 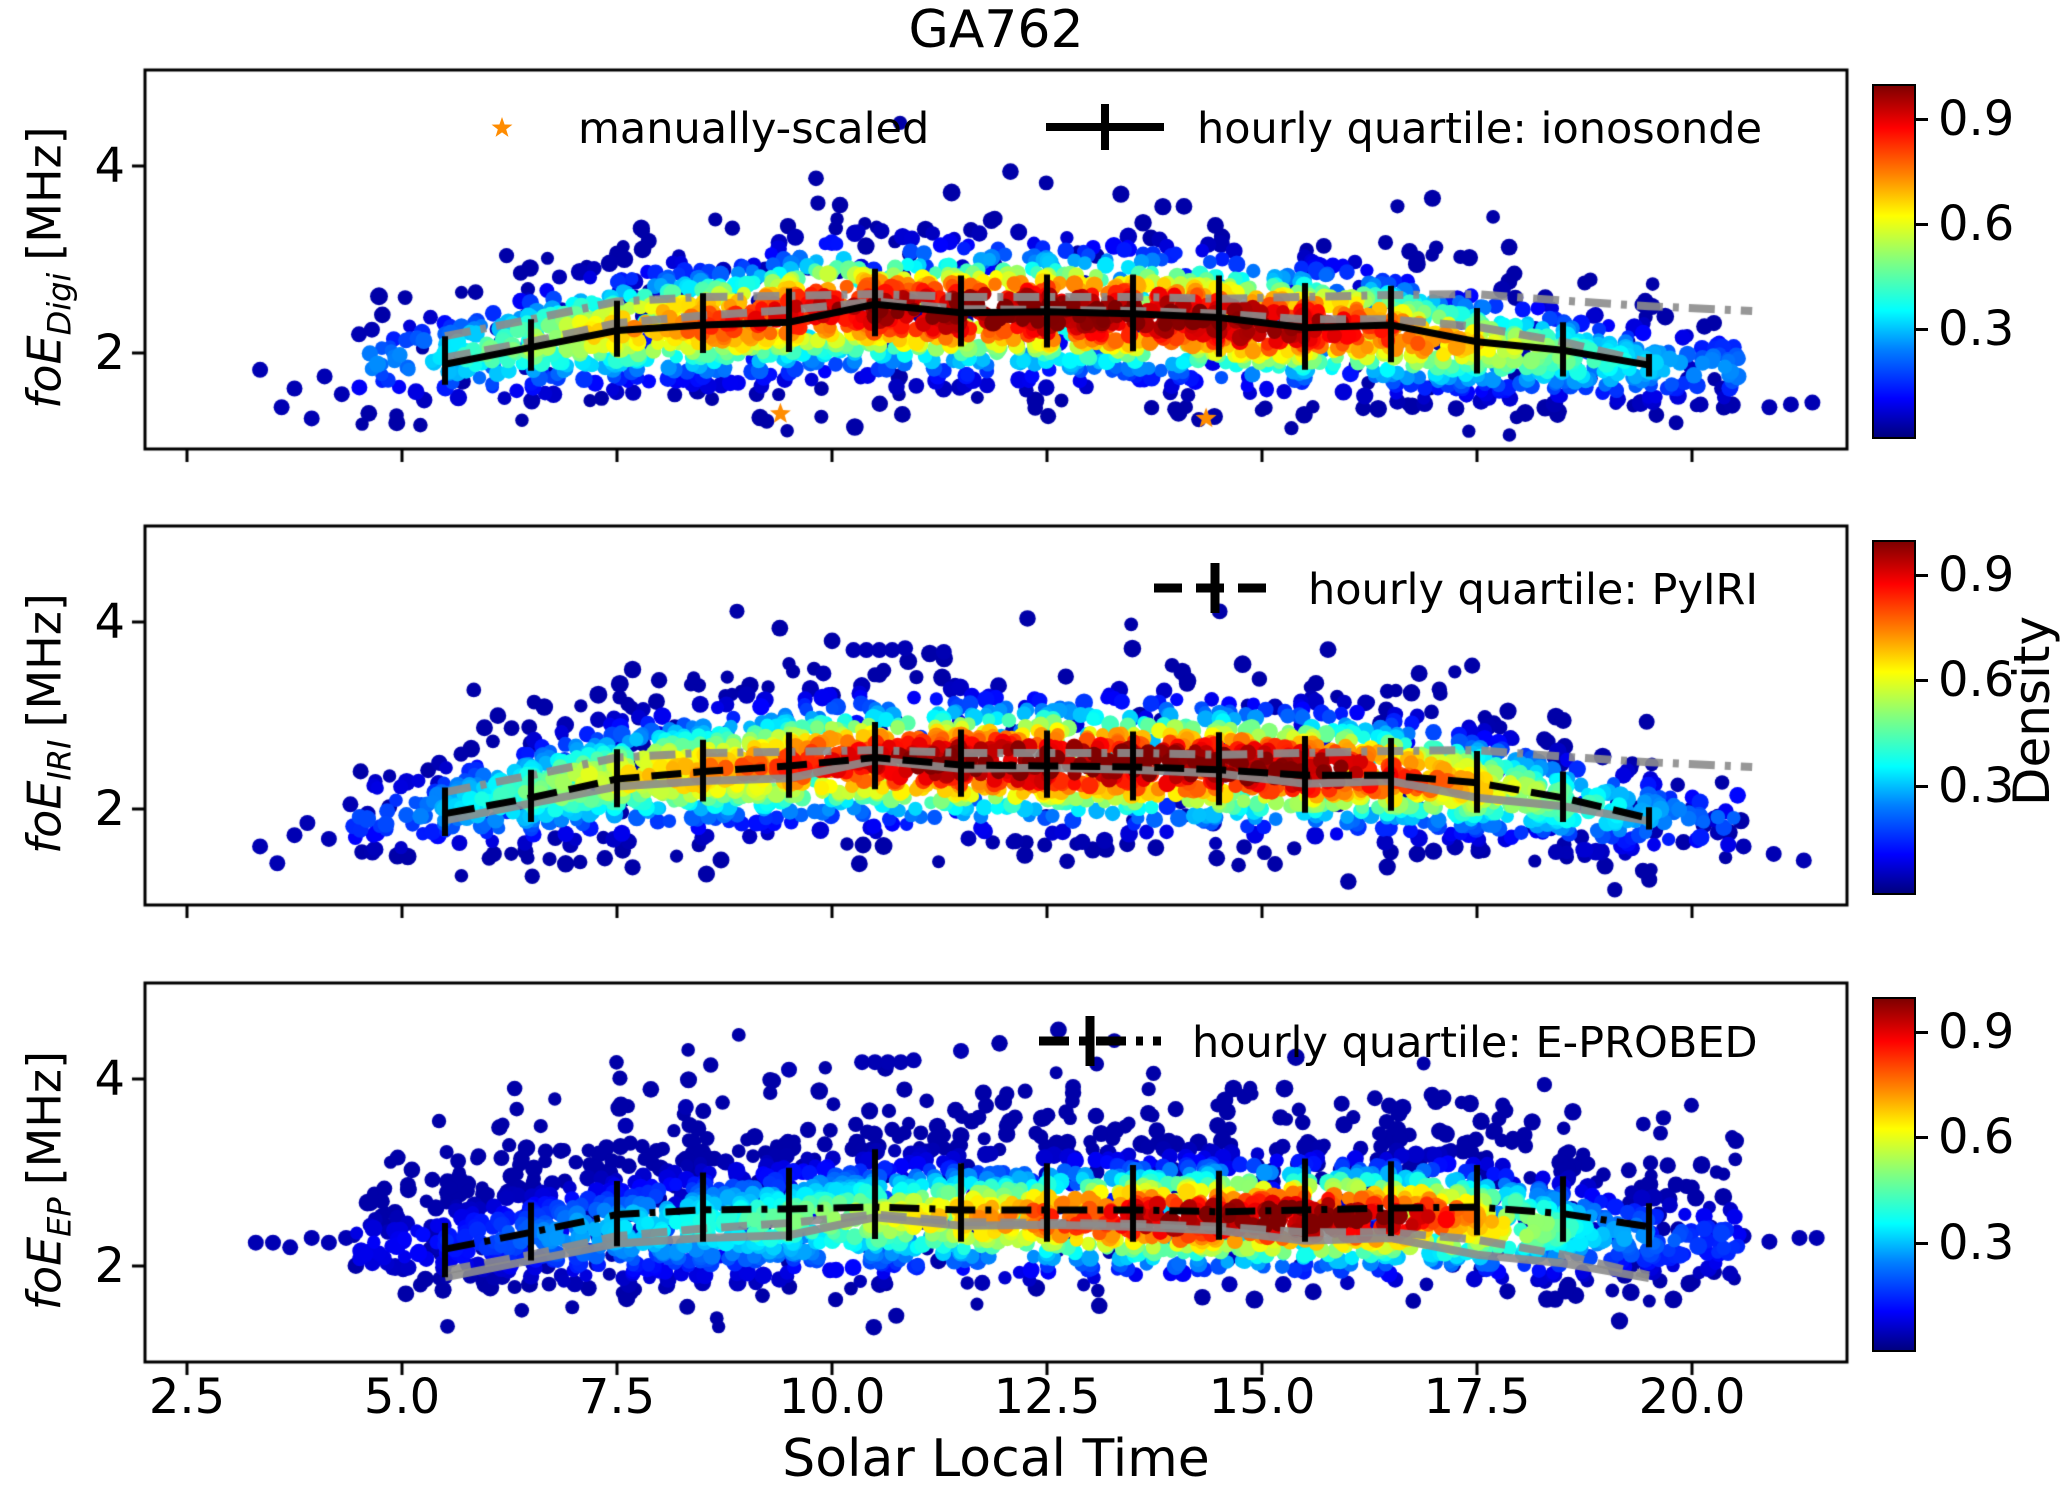 What do you see at coordinates (1105, 129) in the screenshot?
I see `quartile-ionosonde-marker-icon` at bounding box center [1105, 129].